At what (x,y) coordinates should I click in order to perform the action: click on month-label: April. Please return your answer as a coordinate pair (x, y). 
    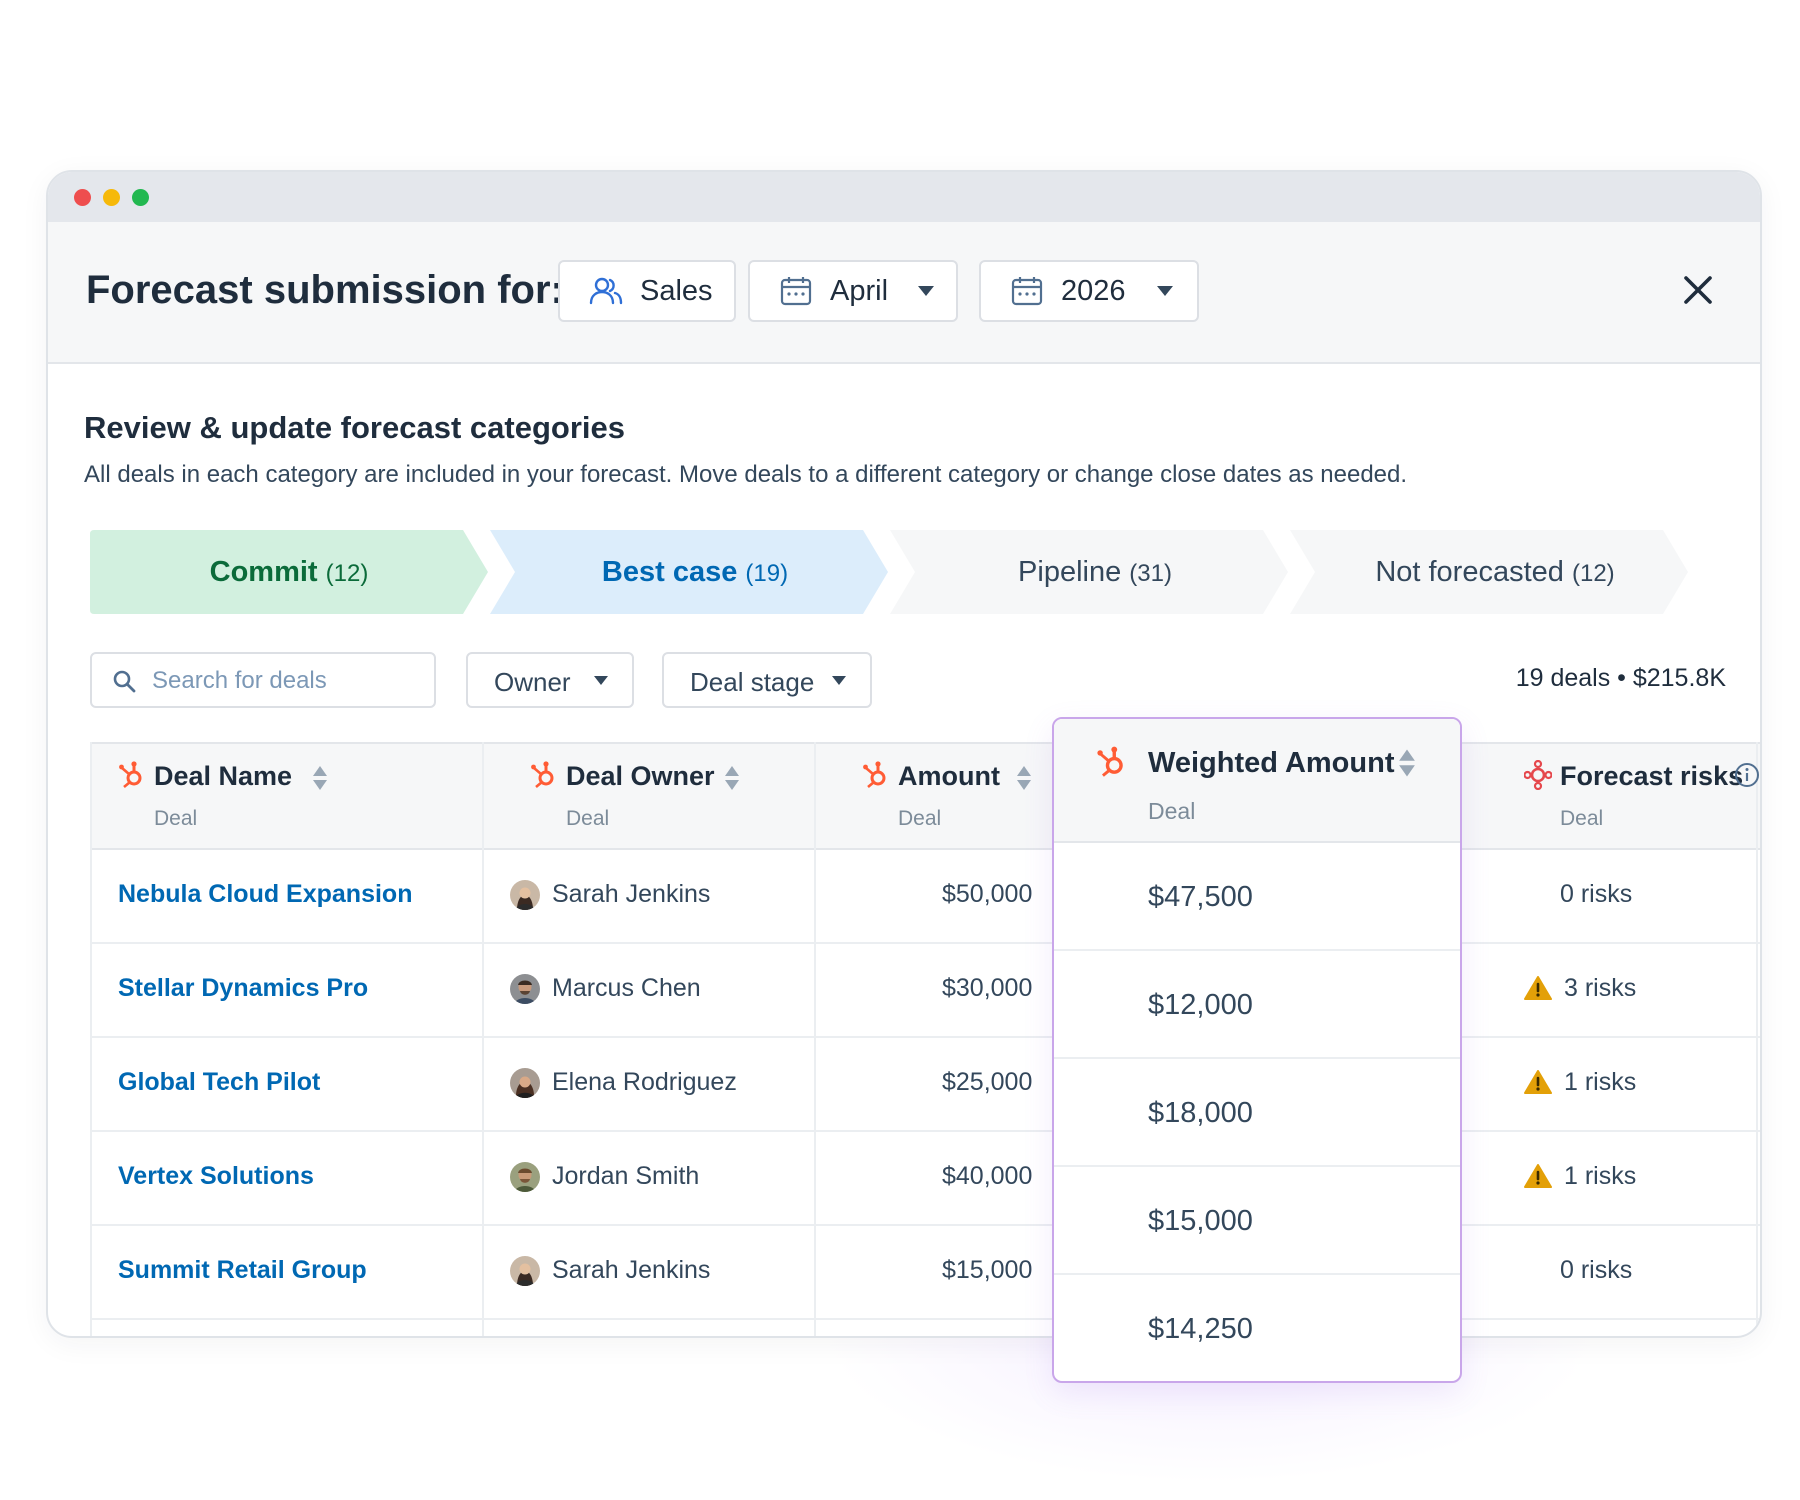
    Looking at the image, I should click on (859, 291).